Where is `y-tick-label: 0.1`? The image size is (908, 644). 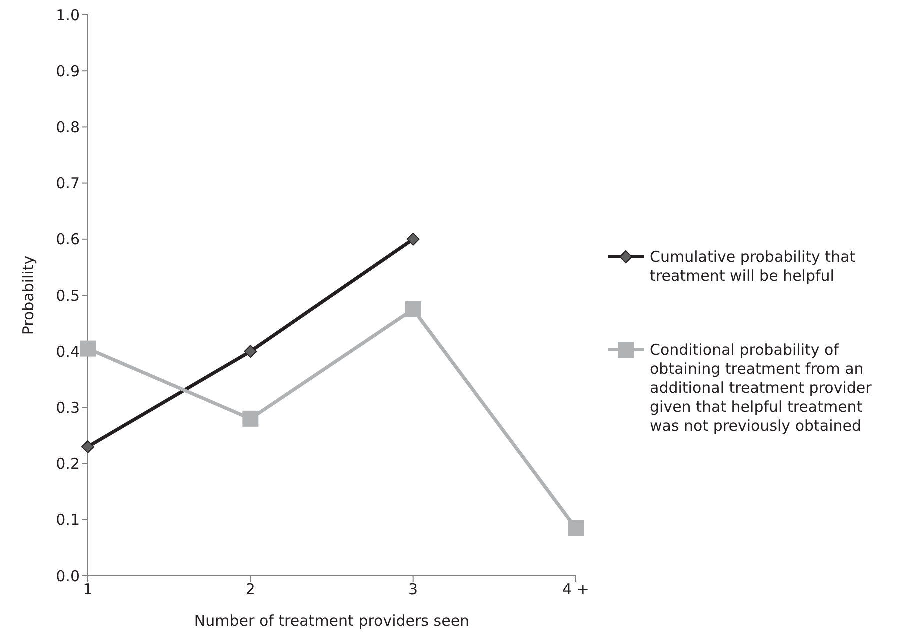
y-tick-label: 0.1 is located at coordinates (68, 520).